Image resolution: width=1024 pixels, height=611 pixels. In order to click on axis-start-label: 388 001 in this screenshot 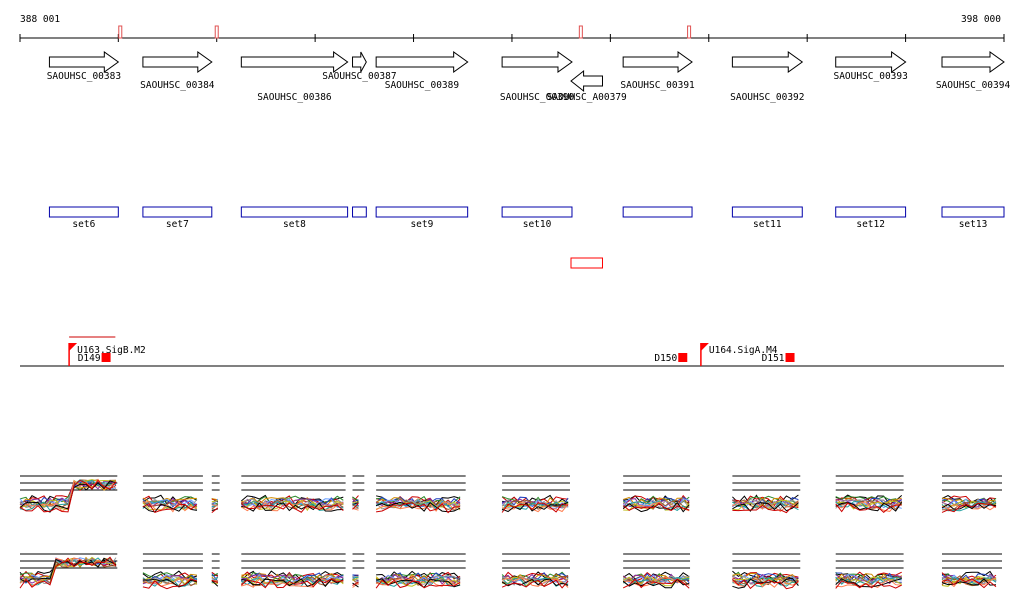, I will do `click(40, 19)`.